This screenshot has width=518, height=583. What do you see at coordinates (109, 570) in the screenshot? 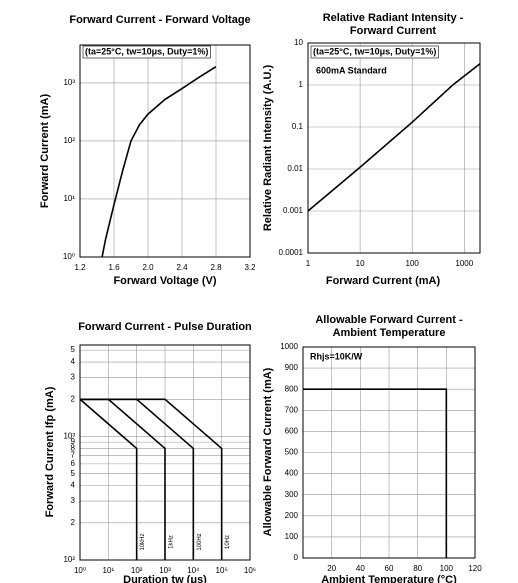
I see `x-tick-label: 10¹` at bounding box center [109, 570].